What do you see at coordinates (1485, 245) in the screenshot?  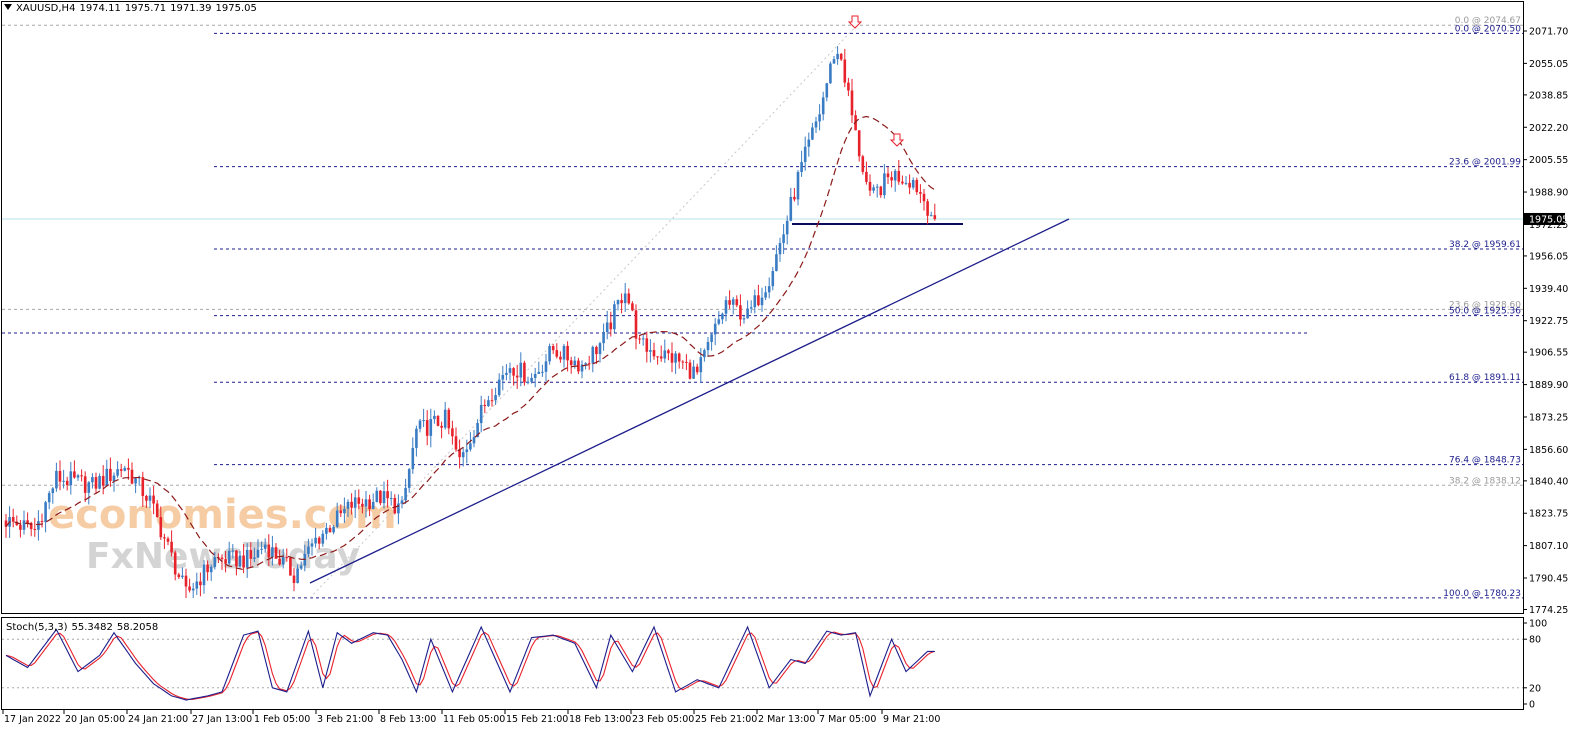 I see `fib-label: 38.2 @ 1959.61` at bounding box center [1485, 245].